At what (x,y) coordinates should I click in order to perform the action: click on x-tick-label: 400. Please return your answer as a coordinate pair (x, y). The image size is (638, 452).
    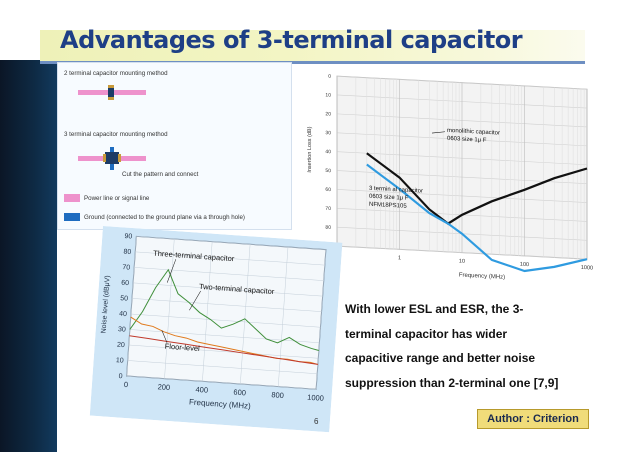
    Looking at the image, I should click on (201, 390).